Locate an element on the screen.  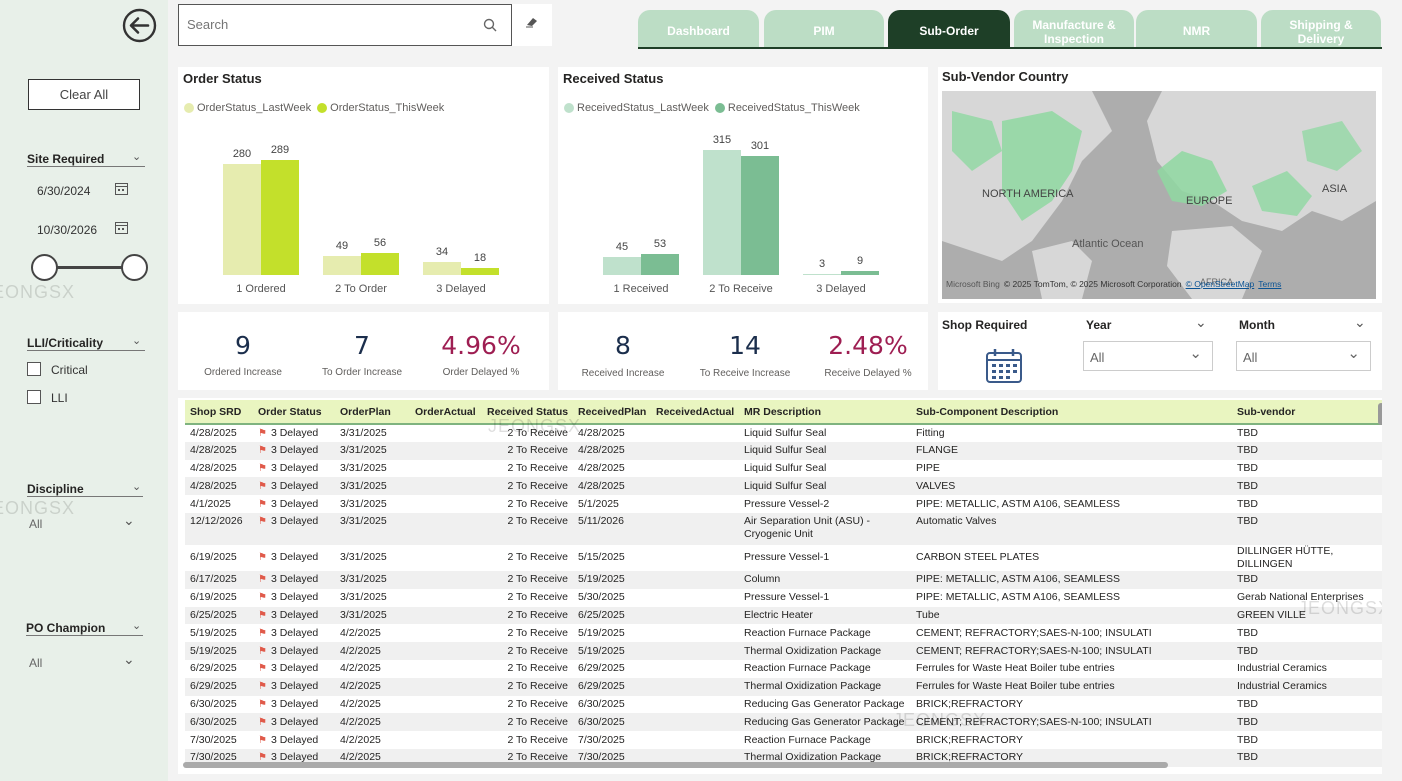
bar-ReceivedStatus_LastWeek-3-Delayed is located at coordinates (822, 274).